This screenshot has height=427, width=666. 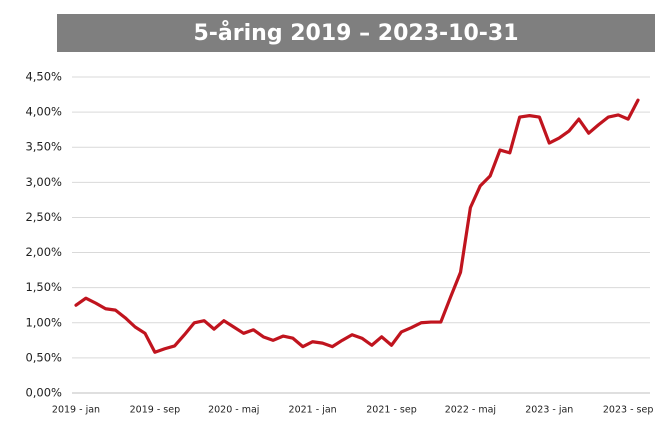 What do you see at coordinates (43, 393) in the screenshot?
I see `y-tick-label: 0,00%` at bounding box center [43, 393].